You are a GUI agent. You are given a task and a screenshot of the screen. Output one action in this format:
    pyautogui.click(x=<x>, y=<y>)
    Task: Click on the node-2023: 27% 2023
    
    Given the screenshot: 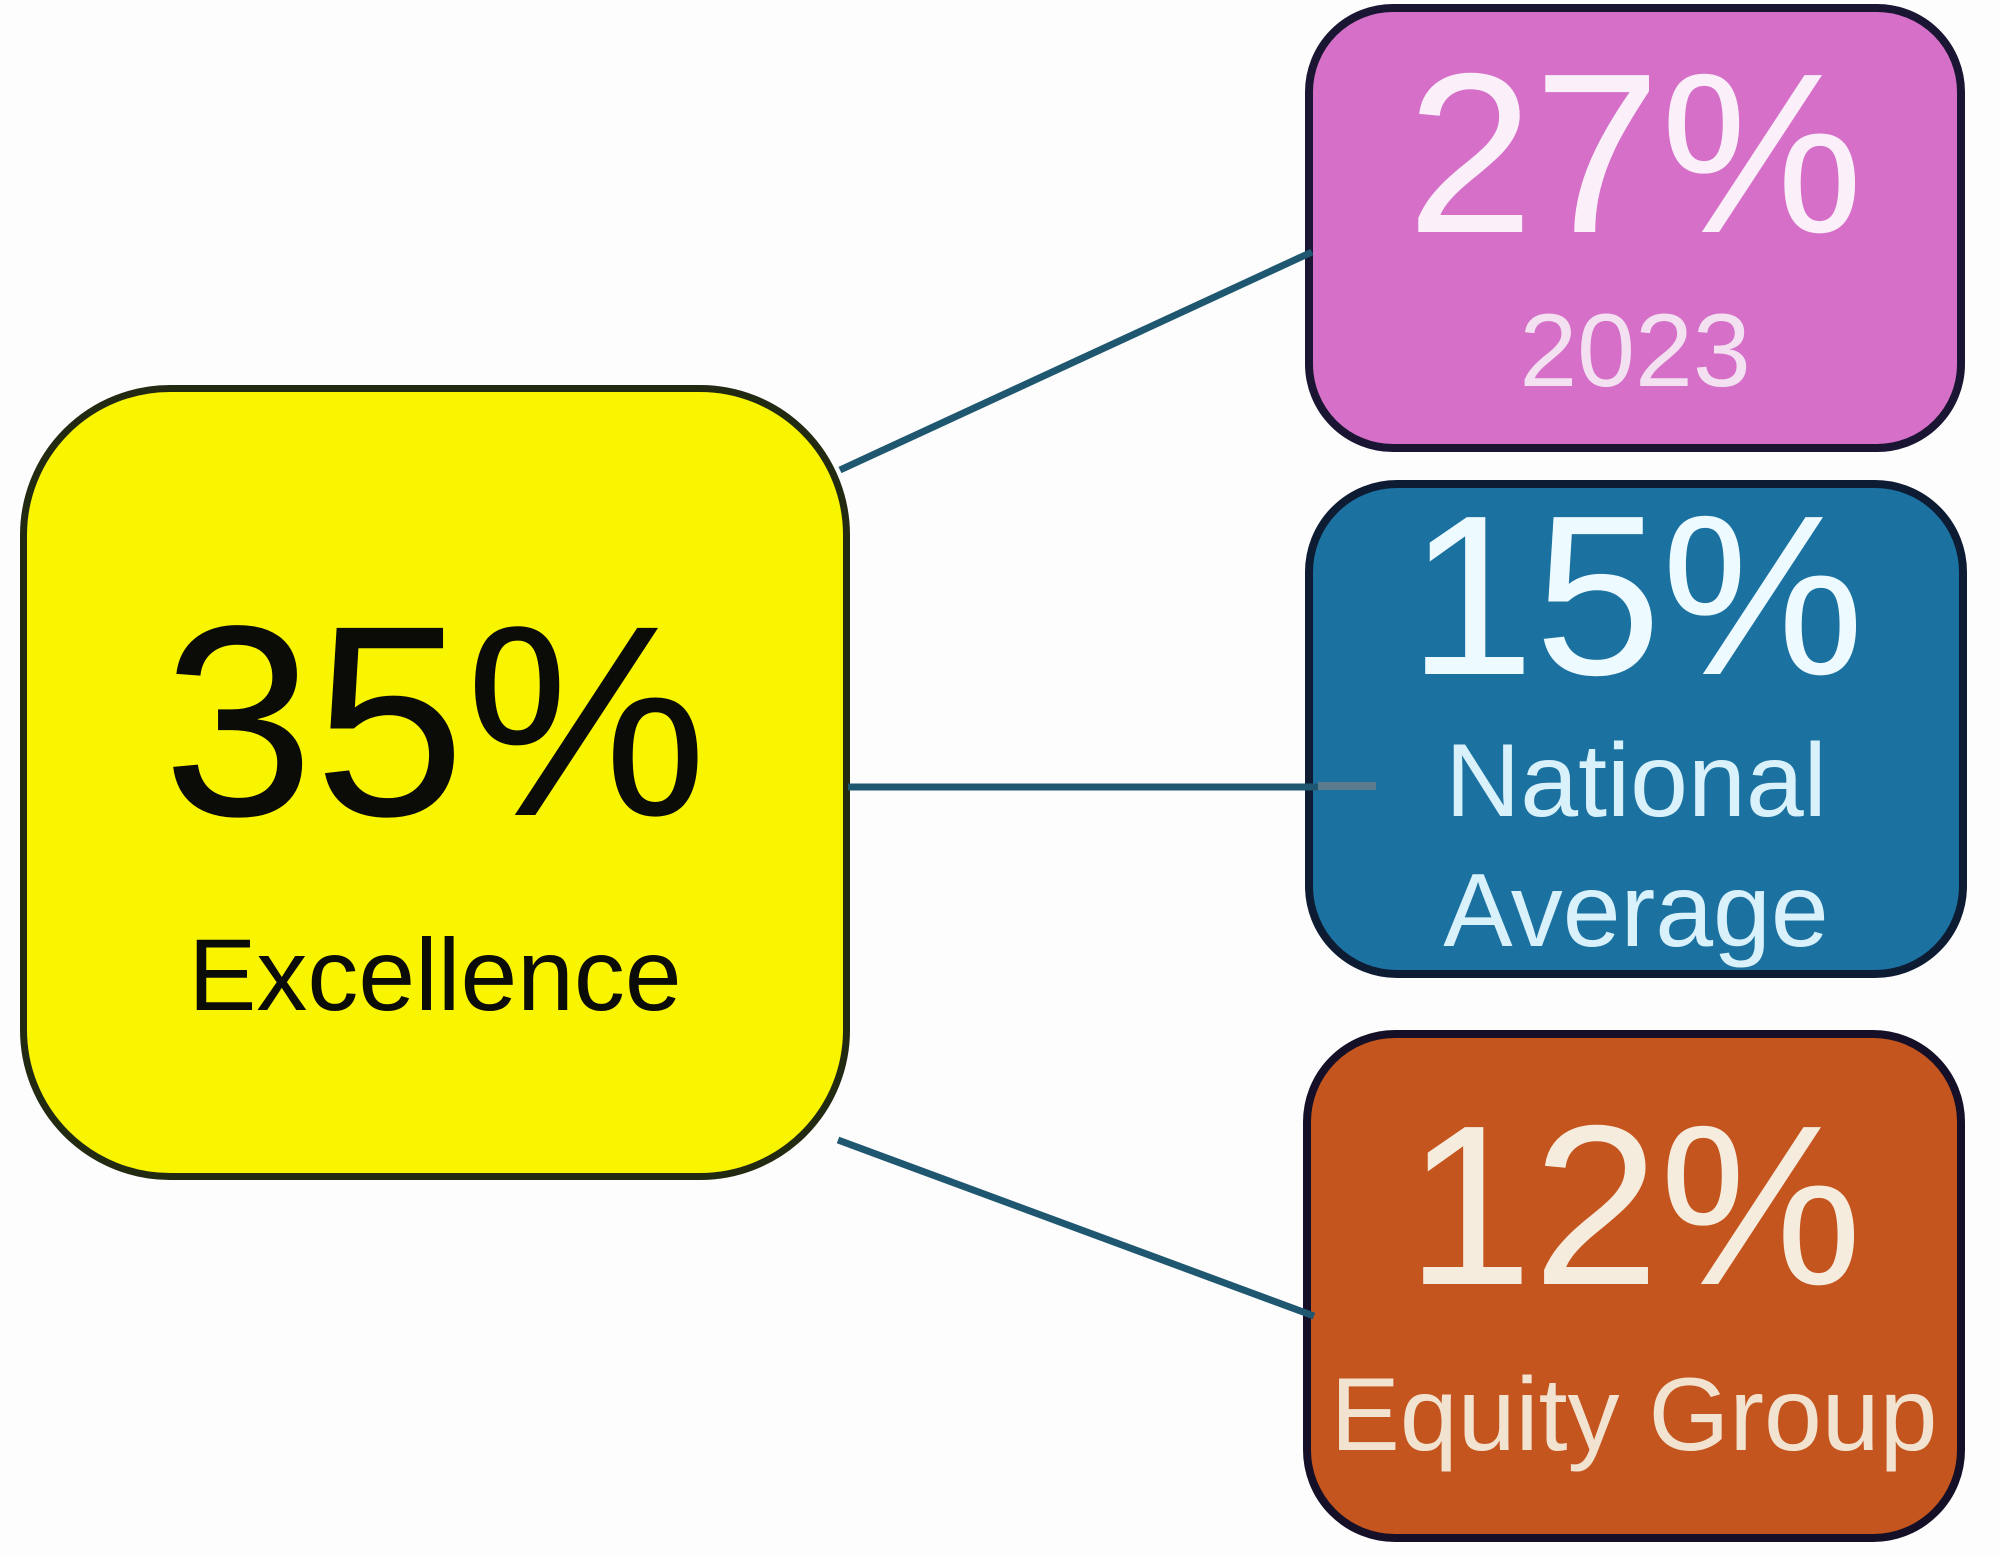 What is the action you would take?
    pyautogui.click(x=1635, y=228)
    